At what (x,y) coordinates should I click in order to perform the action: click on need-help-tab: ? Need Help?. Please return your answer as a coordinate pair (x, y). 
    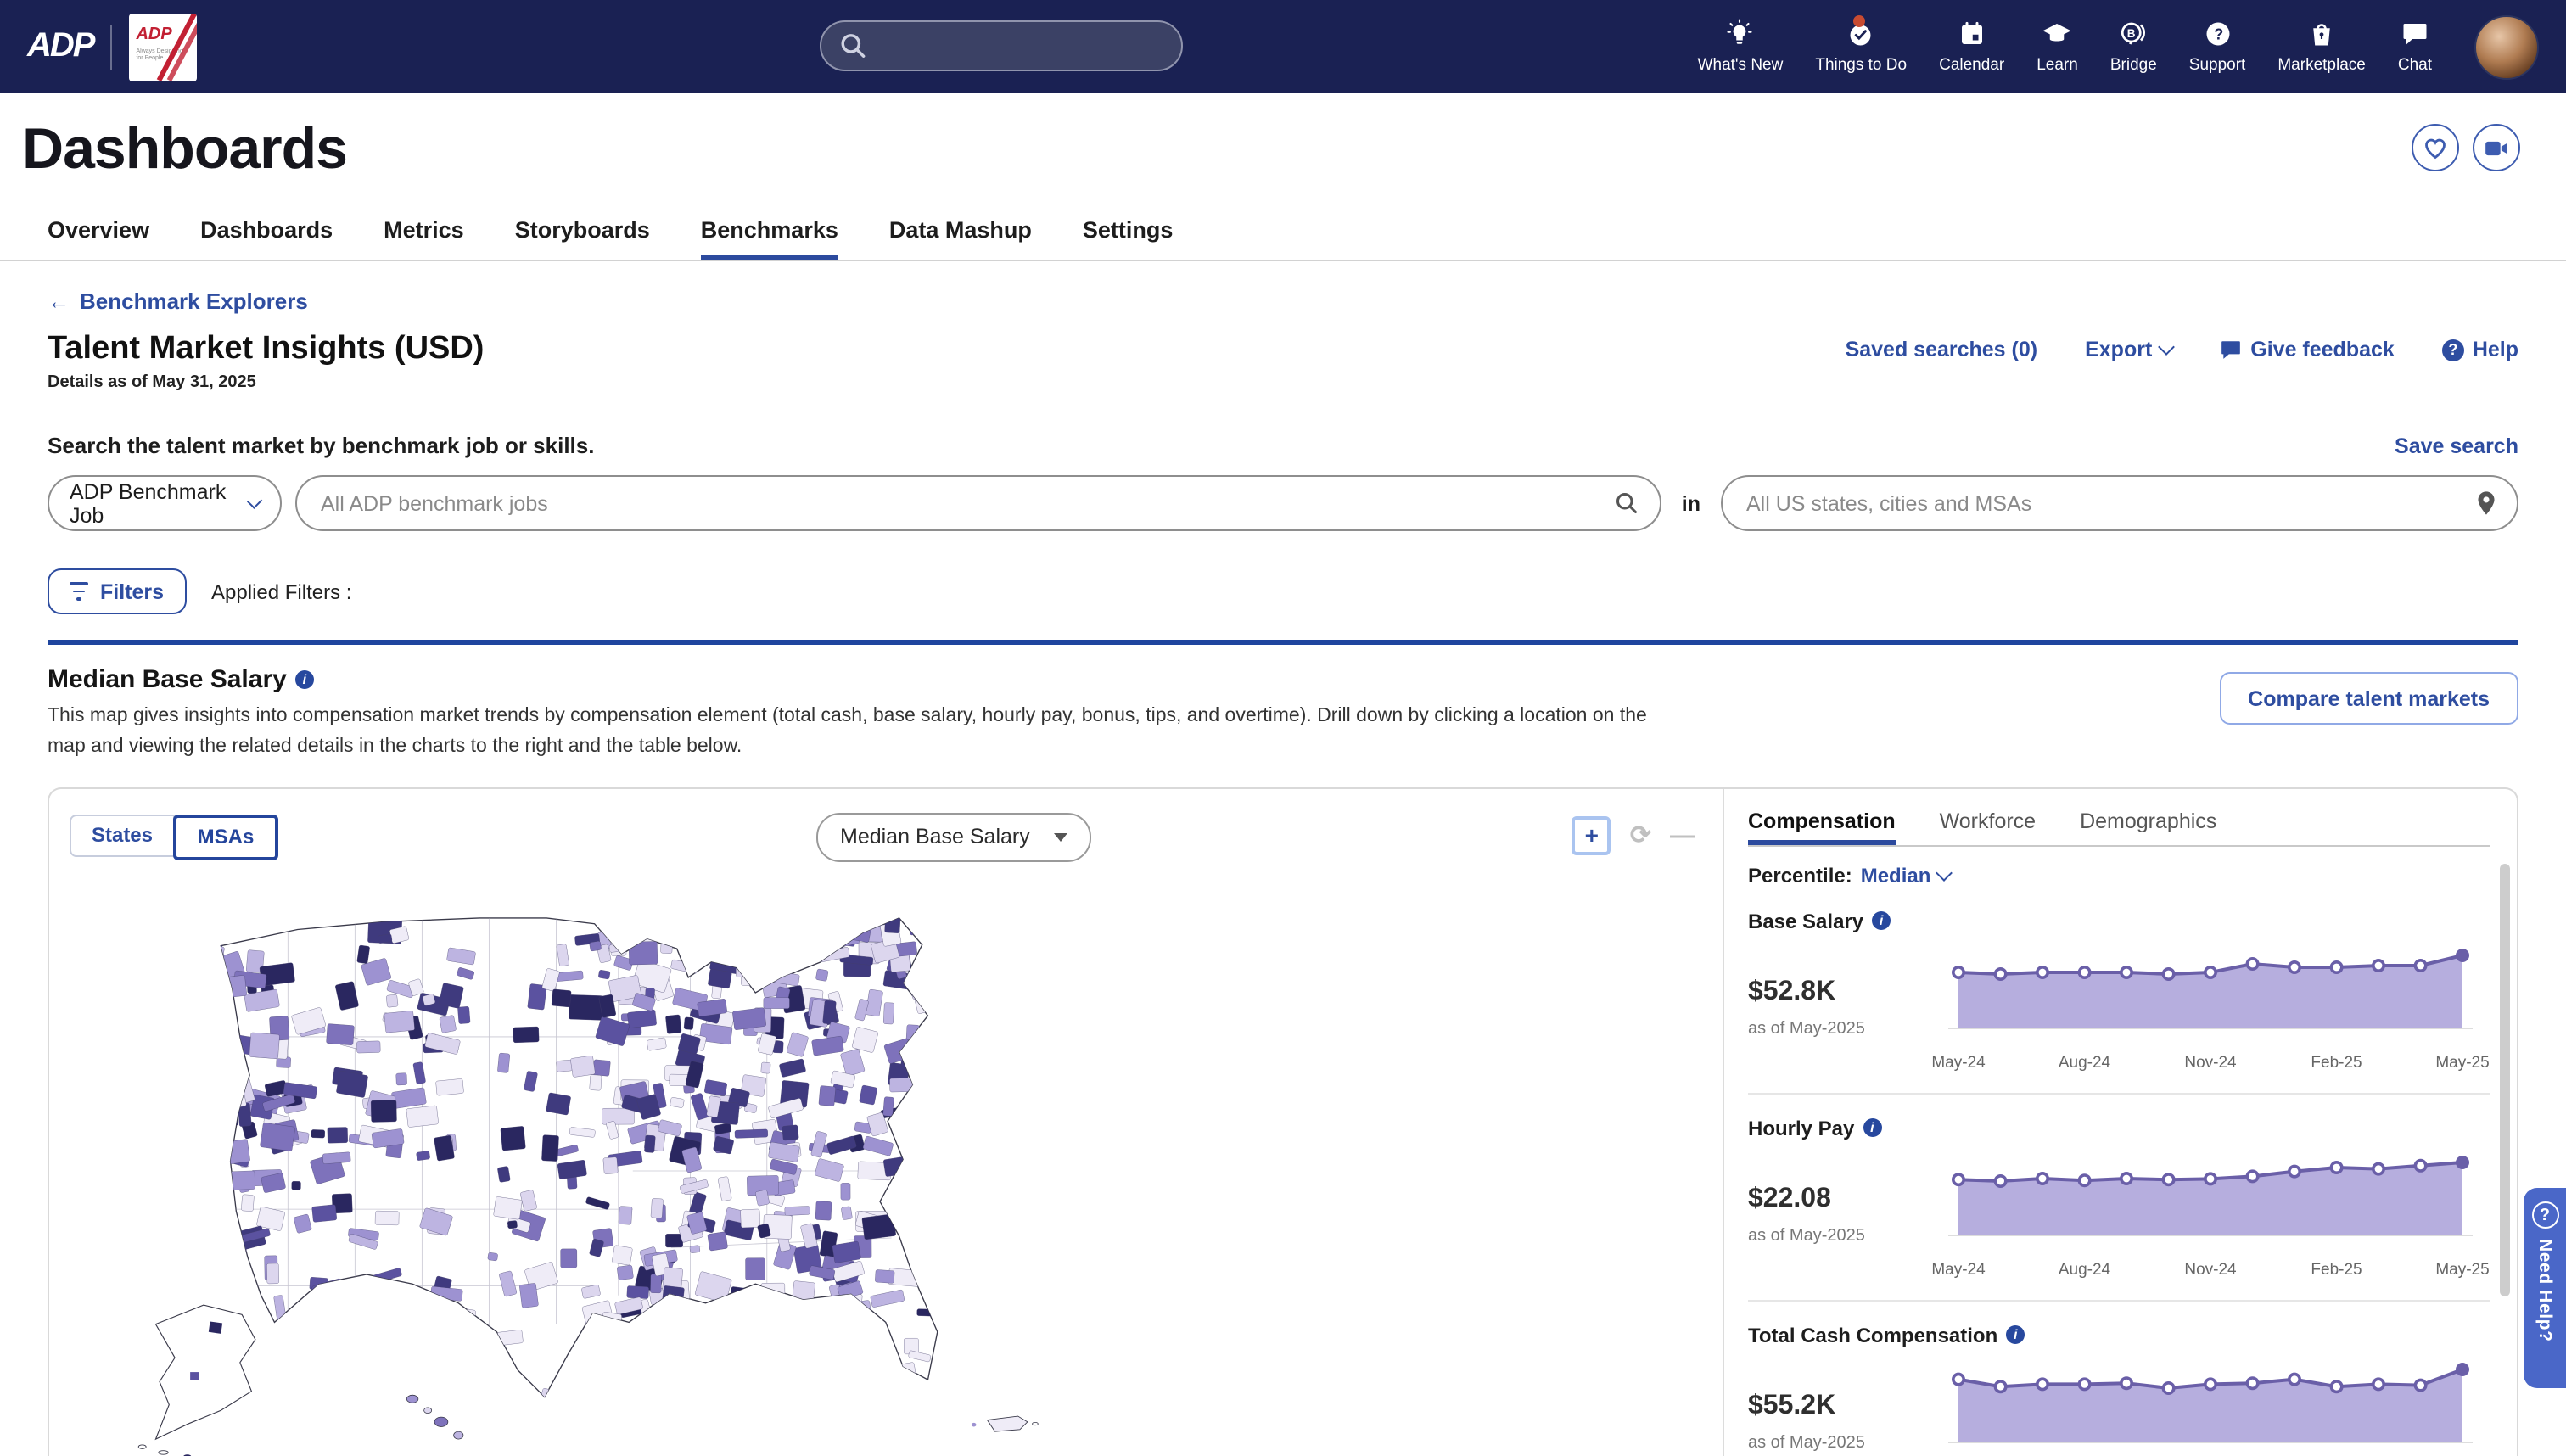
    Looking at the image, I should click on (2545, 1288).